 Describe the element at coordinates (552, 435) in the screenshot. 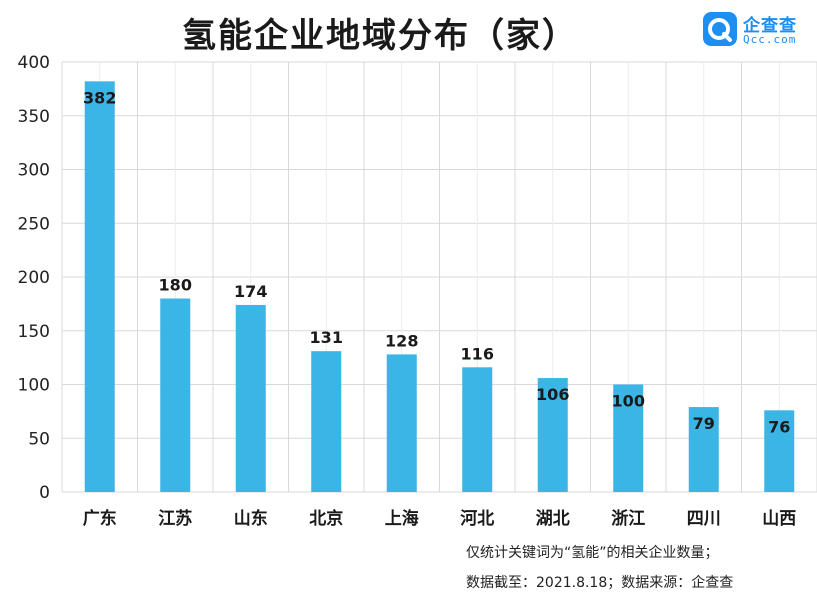

I see `bar-湖北` at that location.